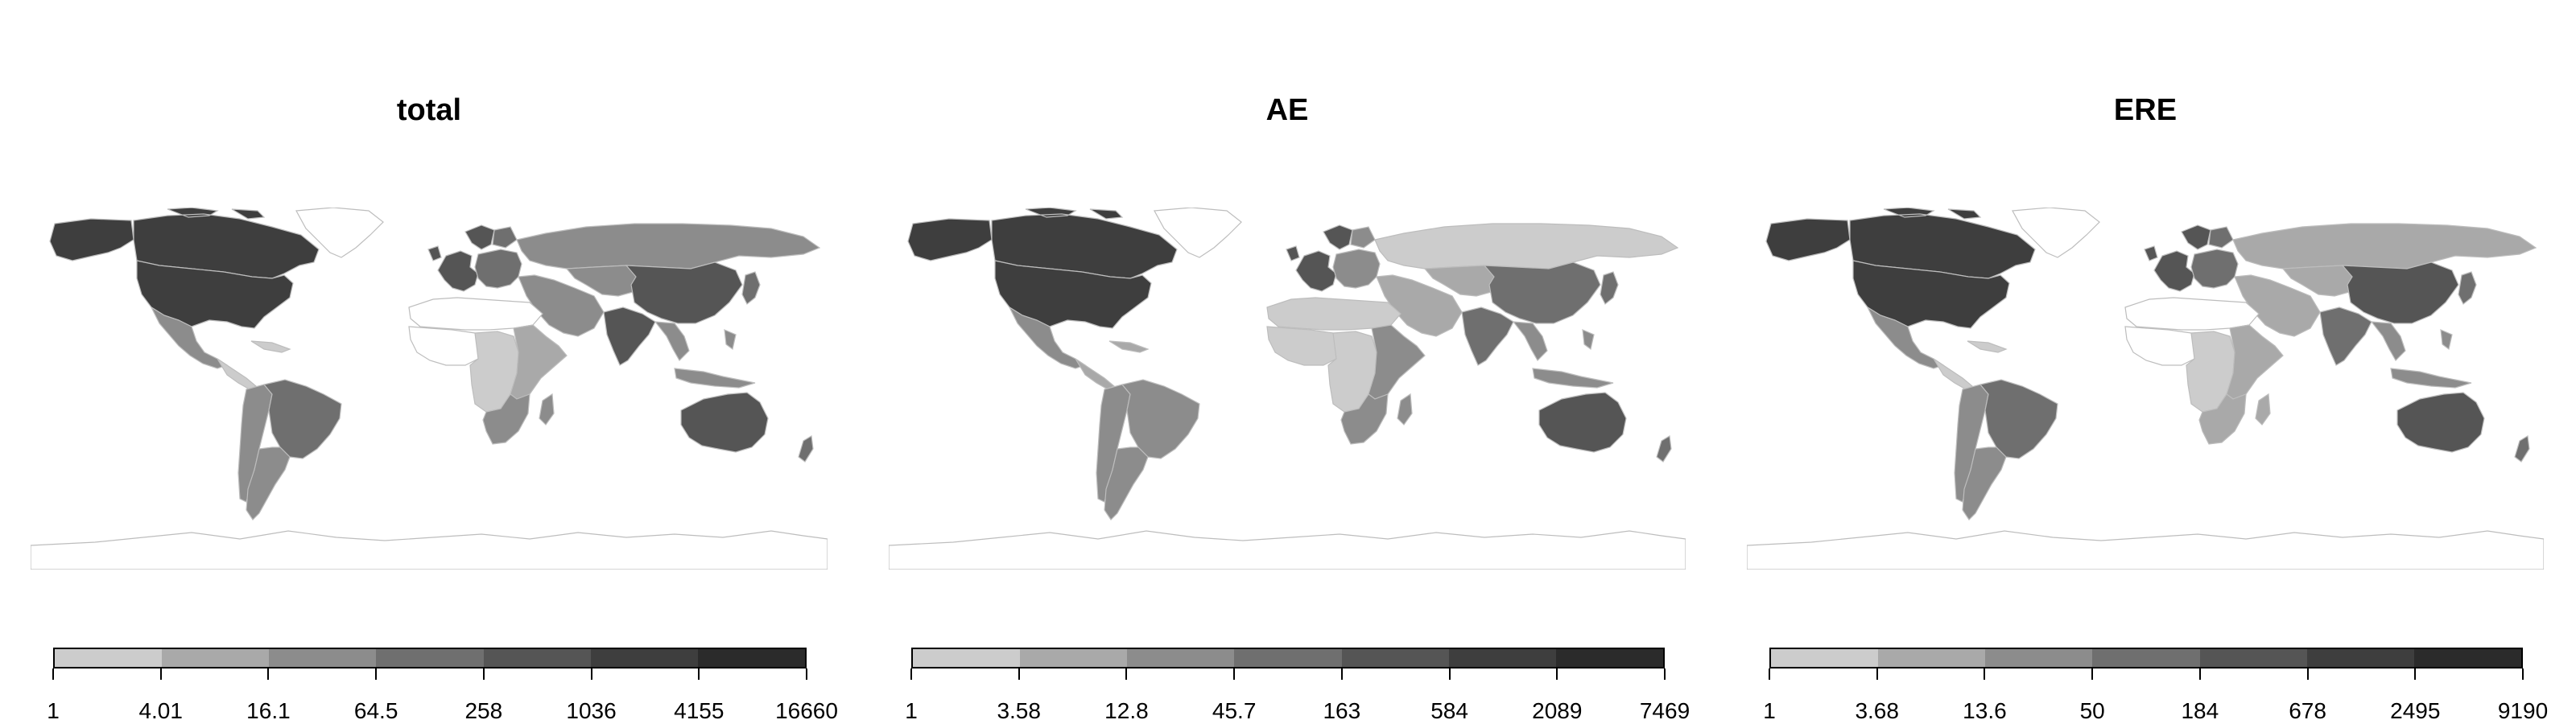 Image resolution: width=2576 pixels, height=724 pixels. Describe the element at coordinates (1342, 710) in the screenshot. I see `legend-break-label: 163` at that location.